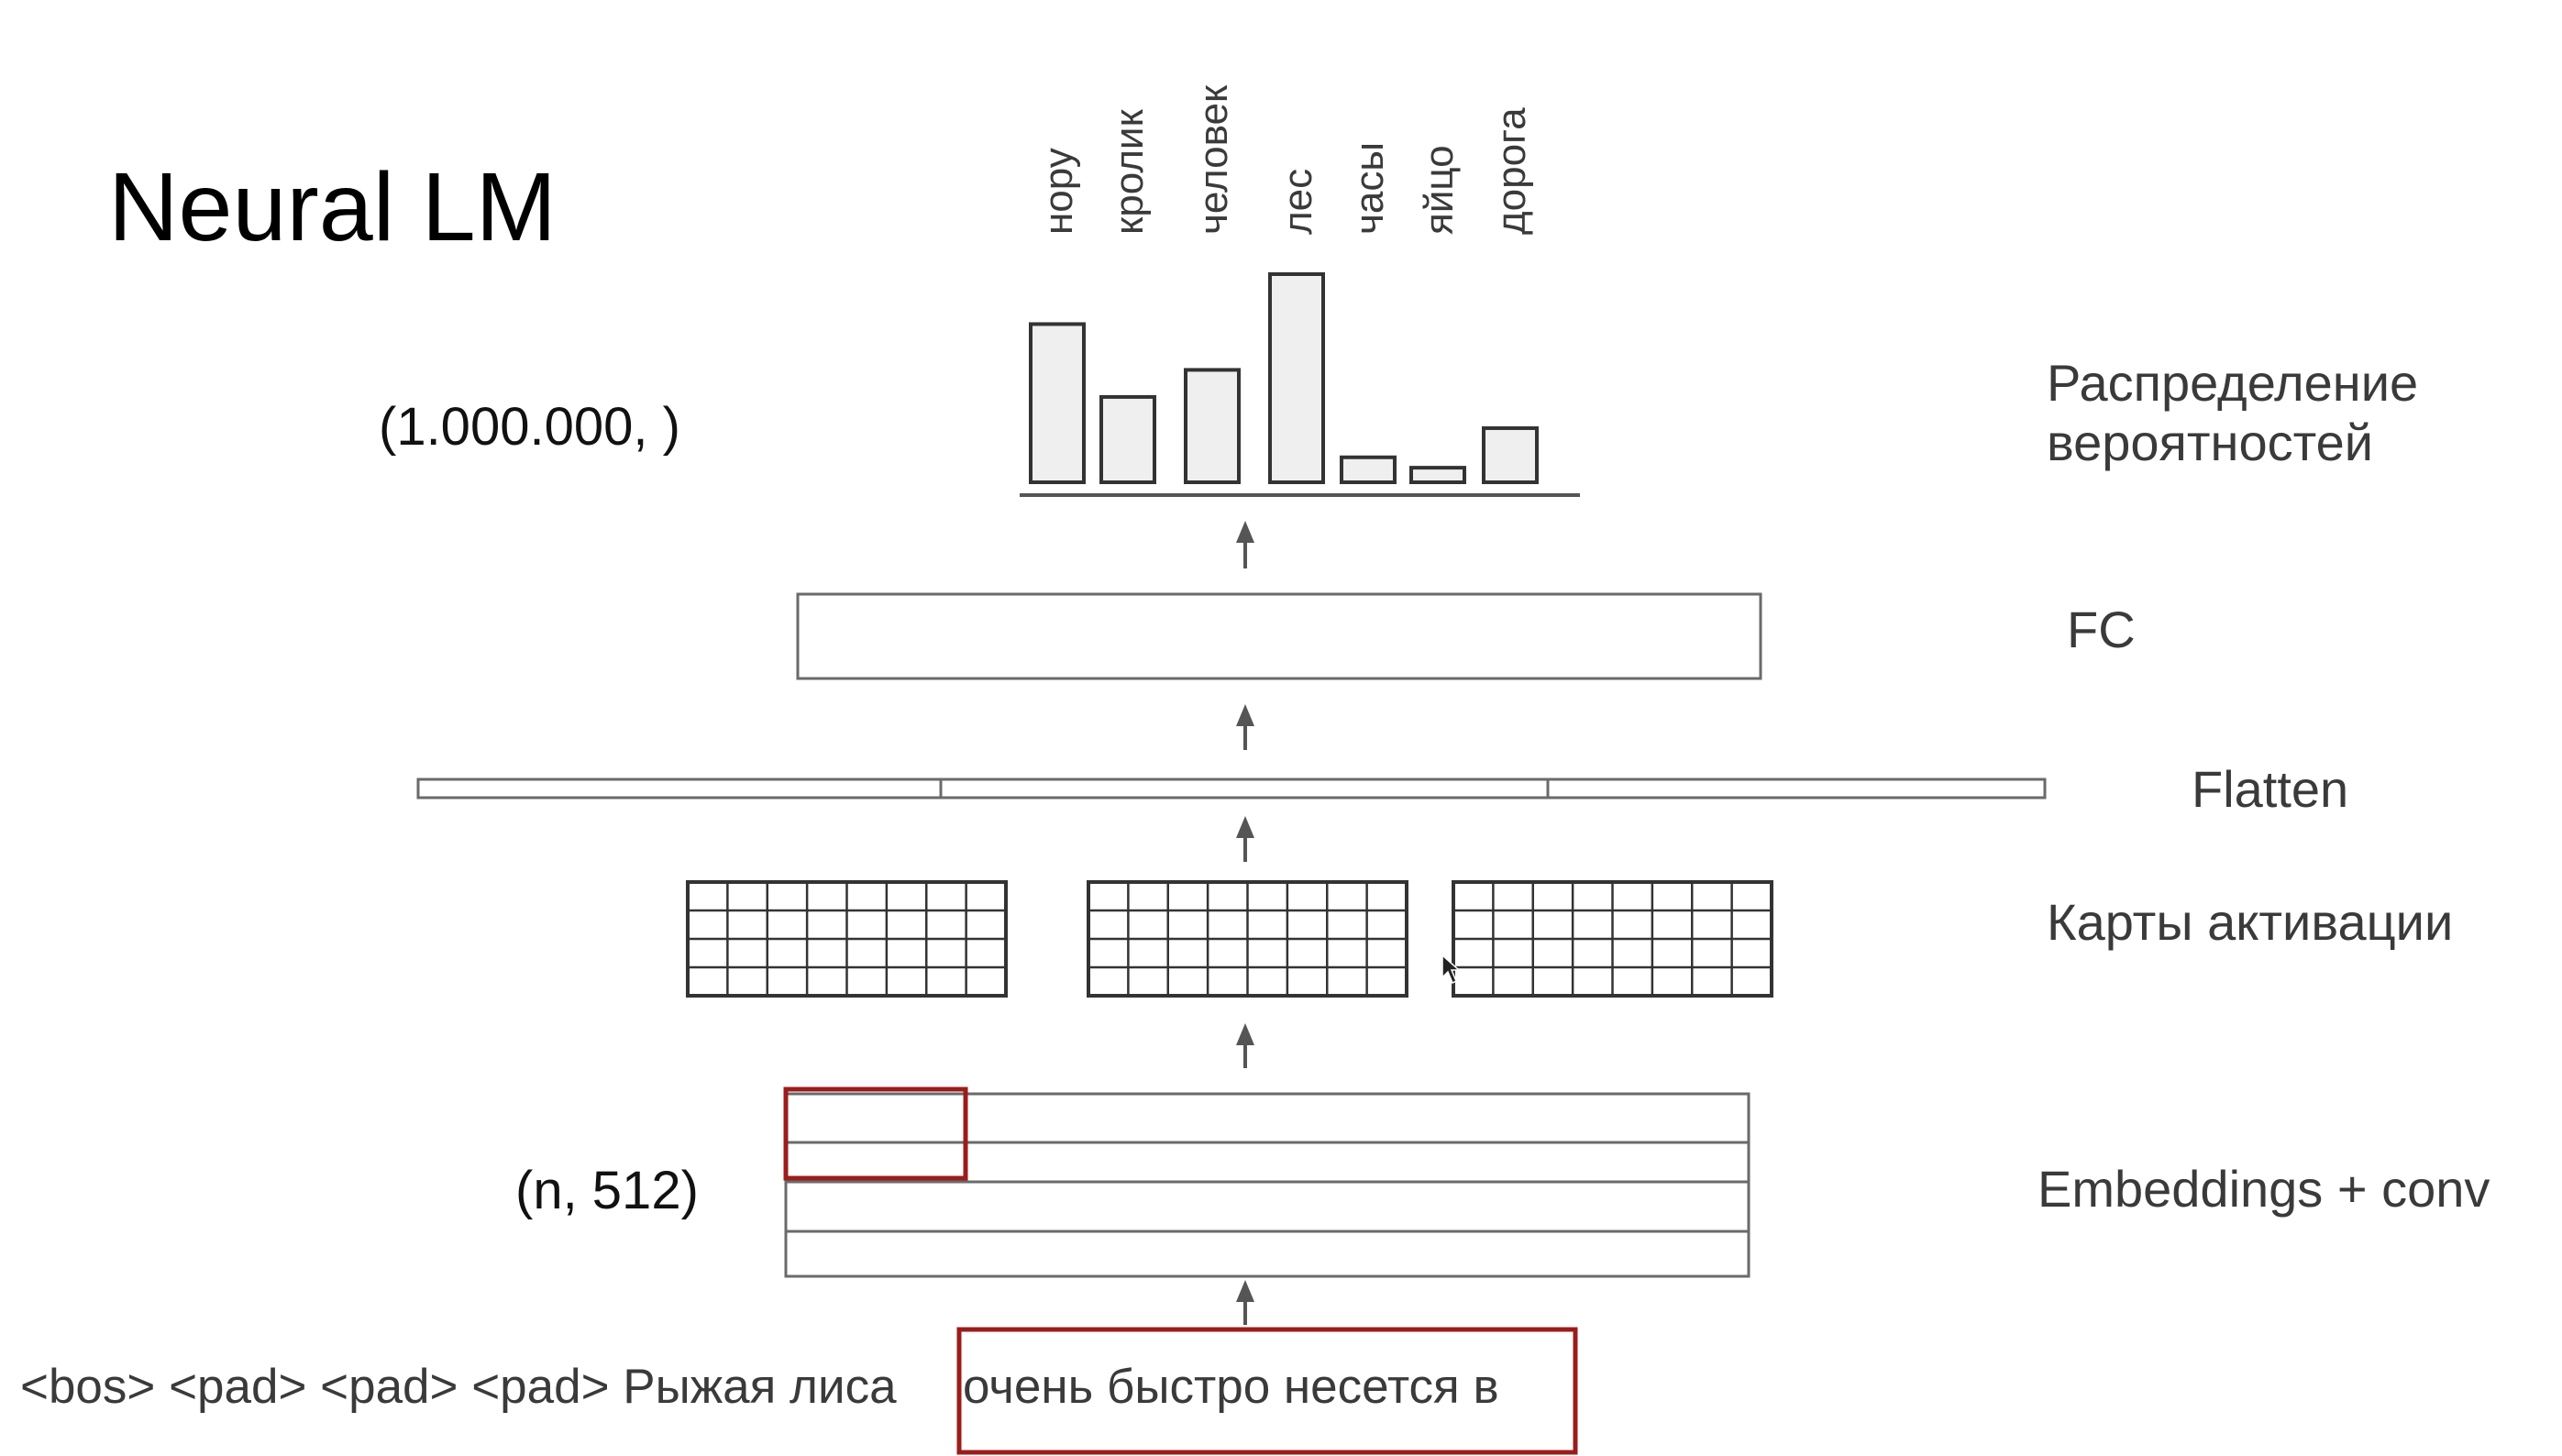  Describe the element at coordinates (1245, 1045) in the screenshot. I see `arrow-to-activation-maps` at that location.